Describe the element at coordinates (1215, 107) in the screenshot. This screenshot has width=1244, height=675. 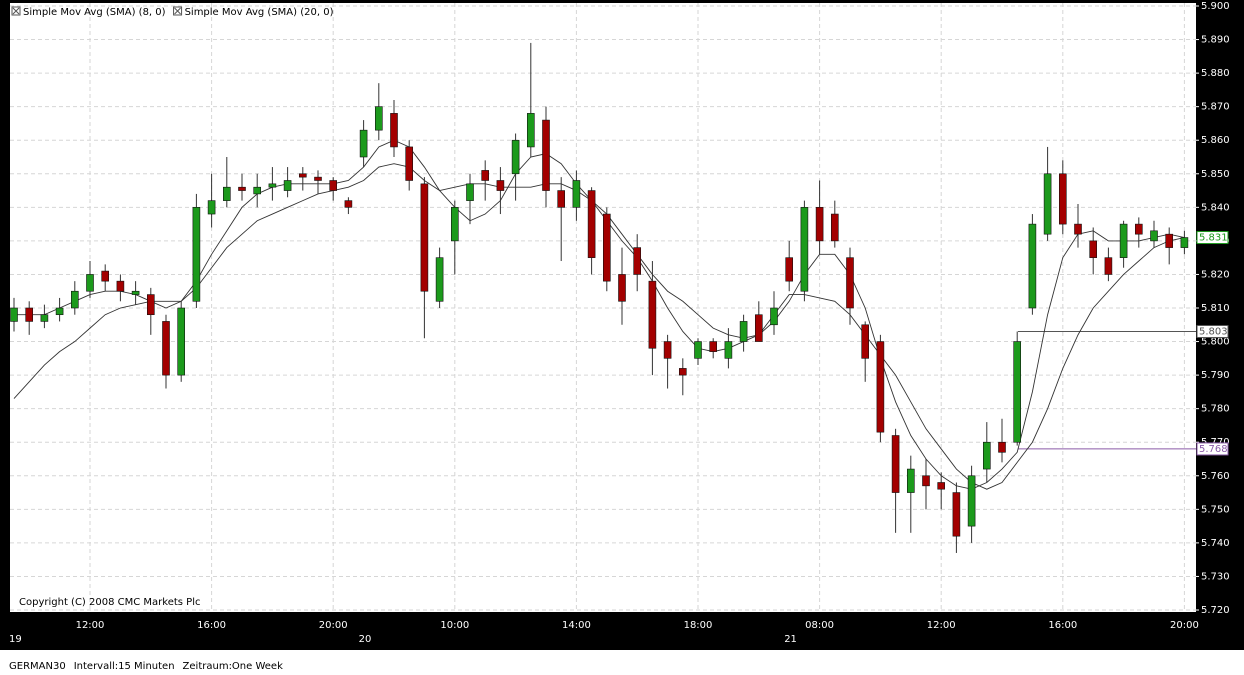
I see `y-tick-label: 5.870` at that location.